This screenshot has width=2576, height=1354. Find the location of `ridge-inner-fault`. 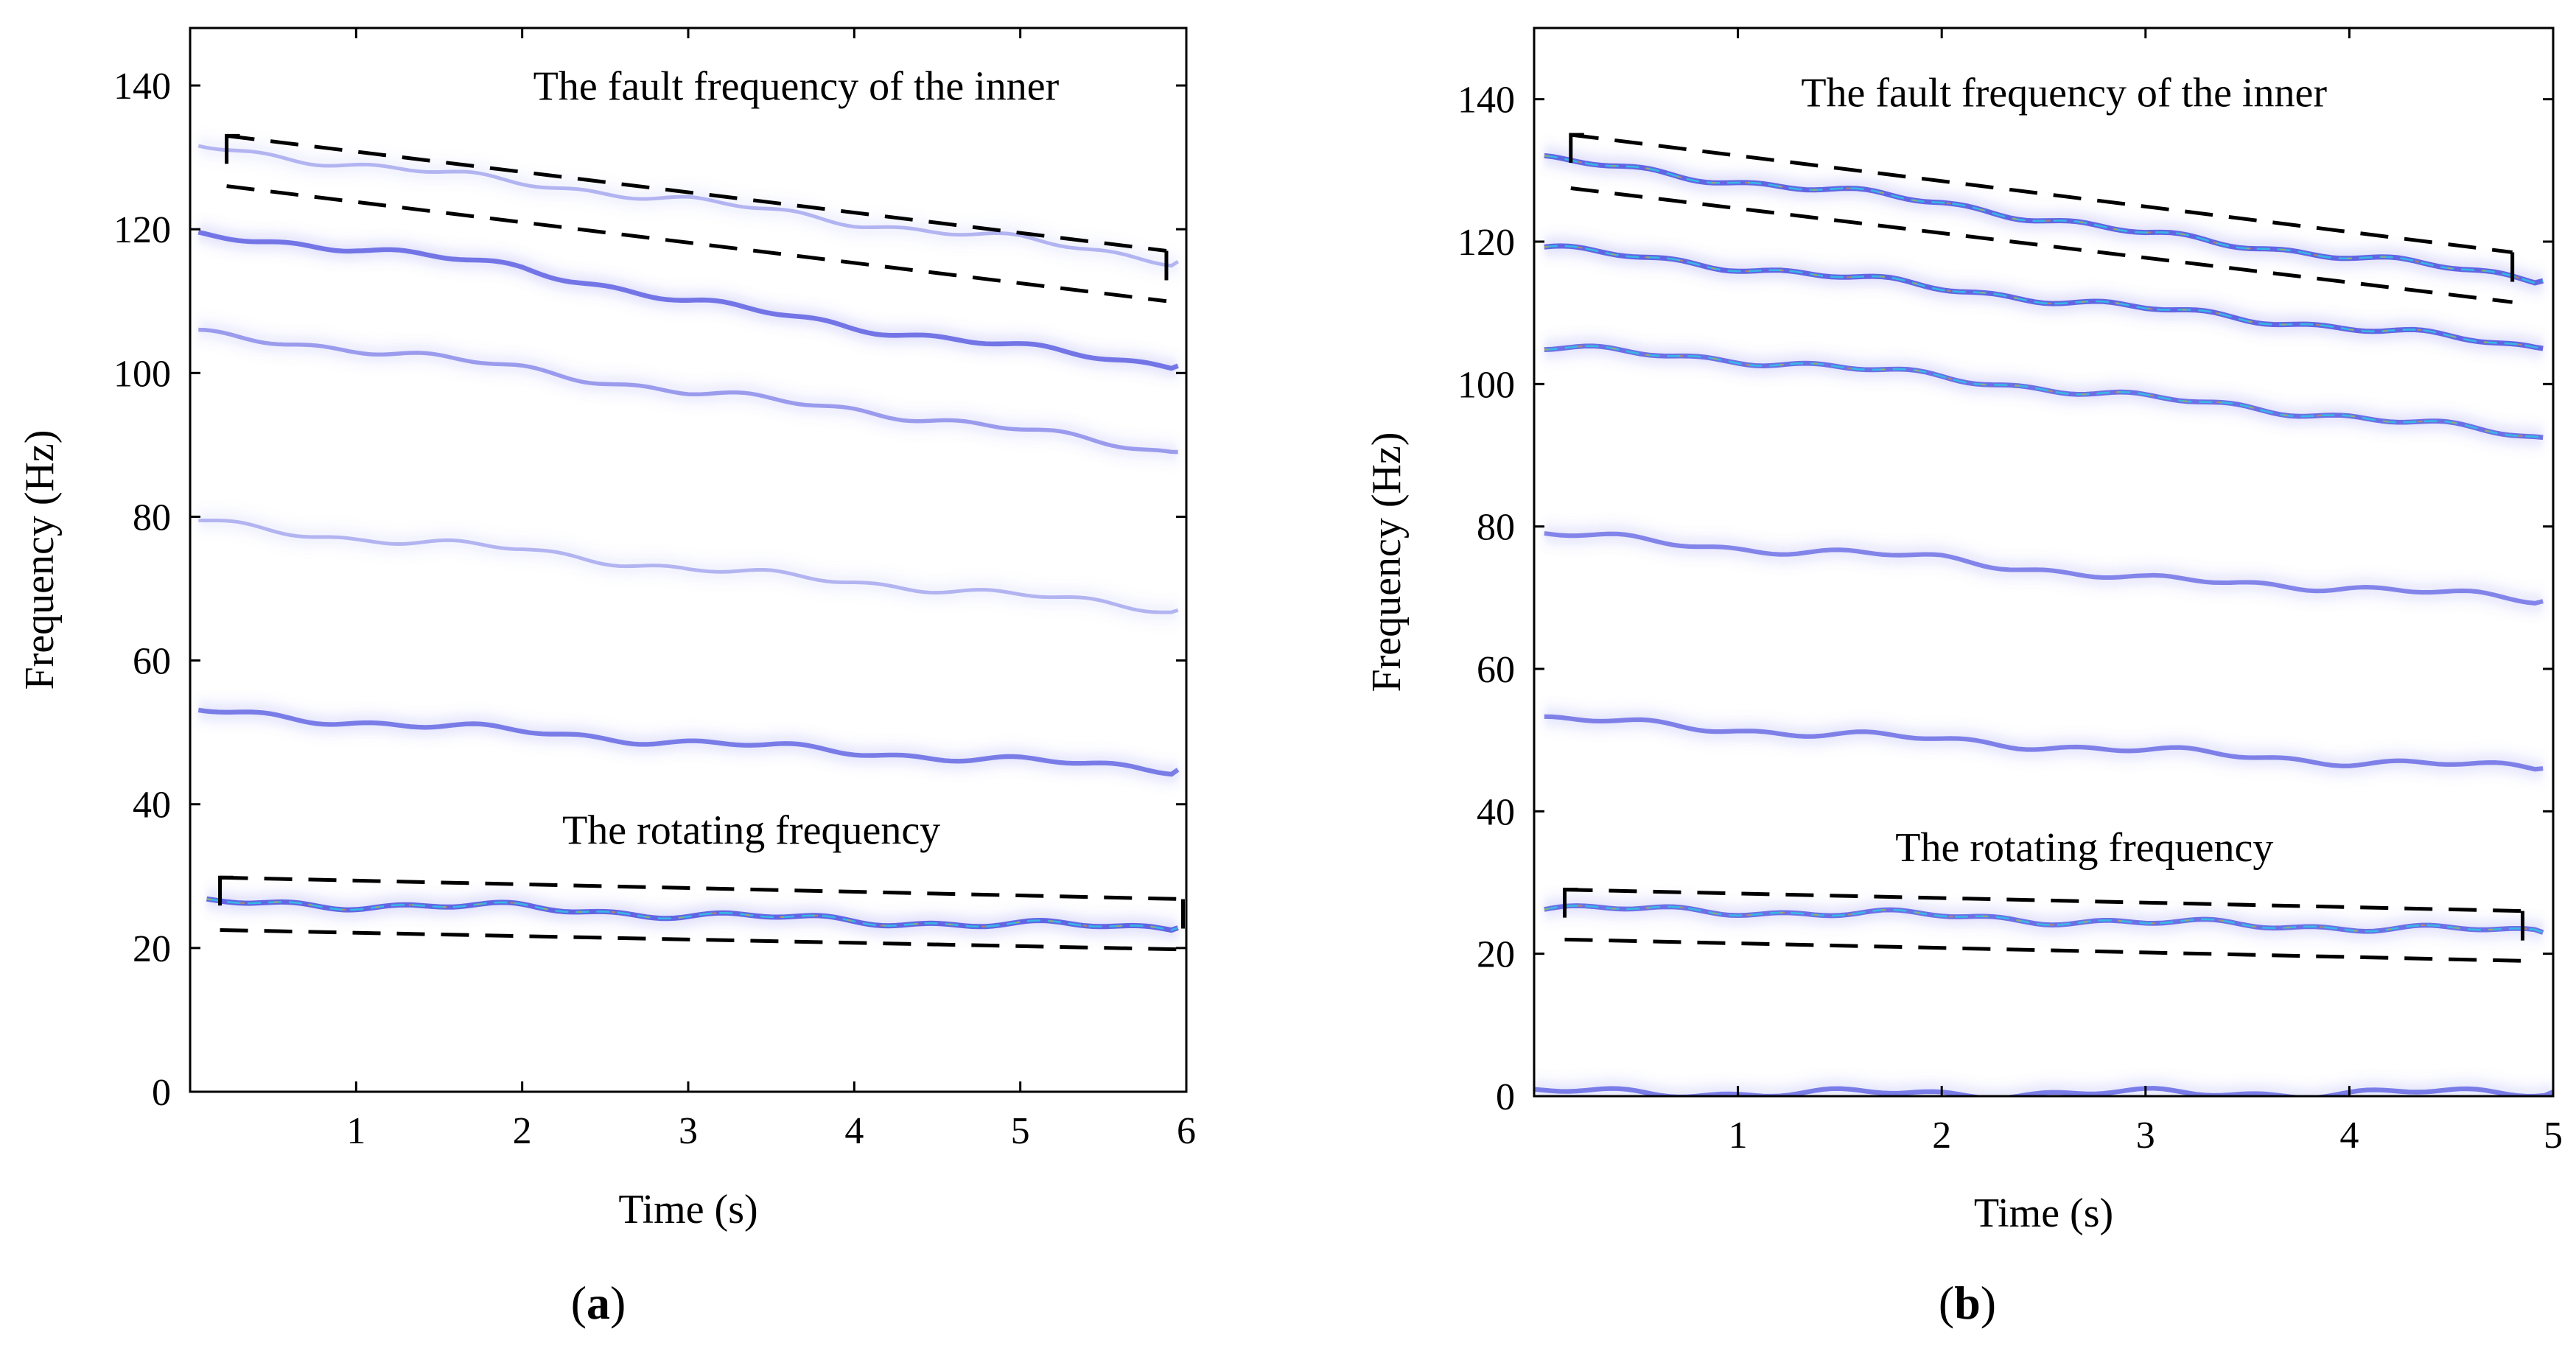

ridge-inner-fault is located at coordinates (688, 206).